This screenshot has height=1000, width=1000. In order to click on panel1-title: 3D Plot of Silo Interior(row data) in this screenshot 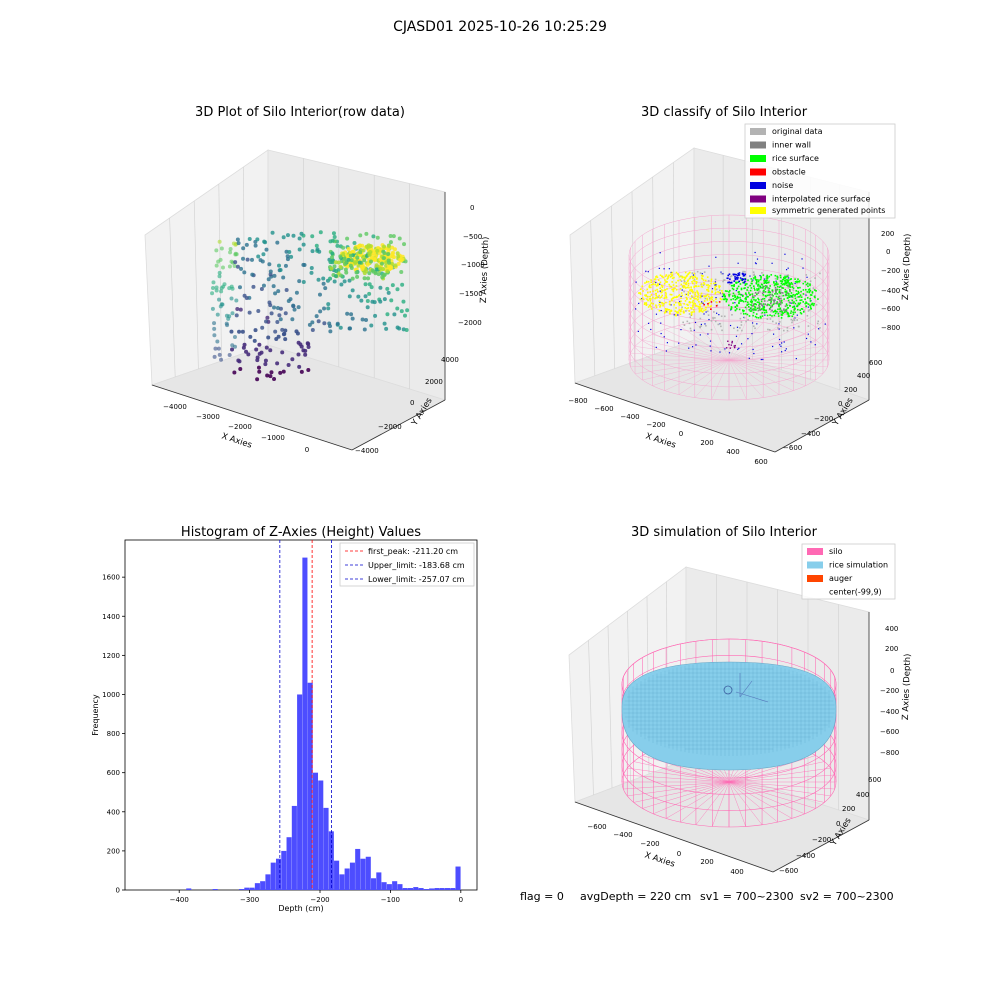, I will do `click(300, 112)`.